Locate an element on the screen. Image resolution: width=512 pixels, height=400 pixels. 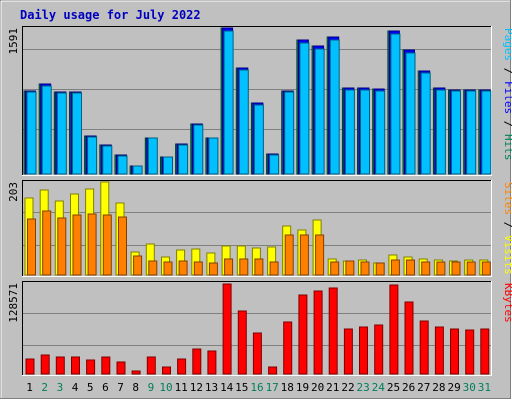
x-tick-label-day-12: 12 is located at coordinates (196, 387).